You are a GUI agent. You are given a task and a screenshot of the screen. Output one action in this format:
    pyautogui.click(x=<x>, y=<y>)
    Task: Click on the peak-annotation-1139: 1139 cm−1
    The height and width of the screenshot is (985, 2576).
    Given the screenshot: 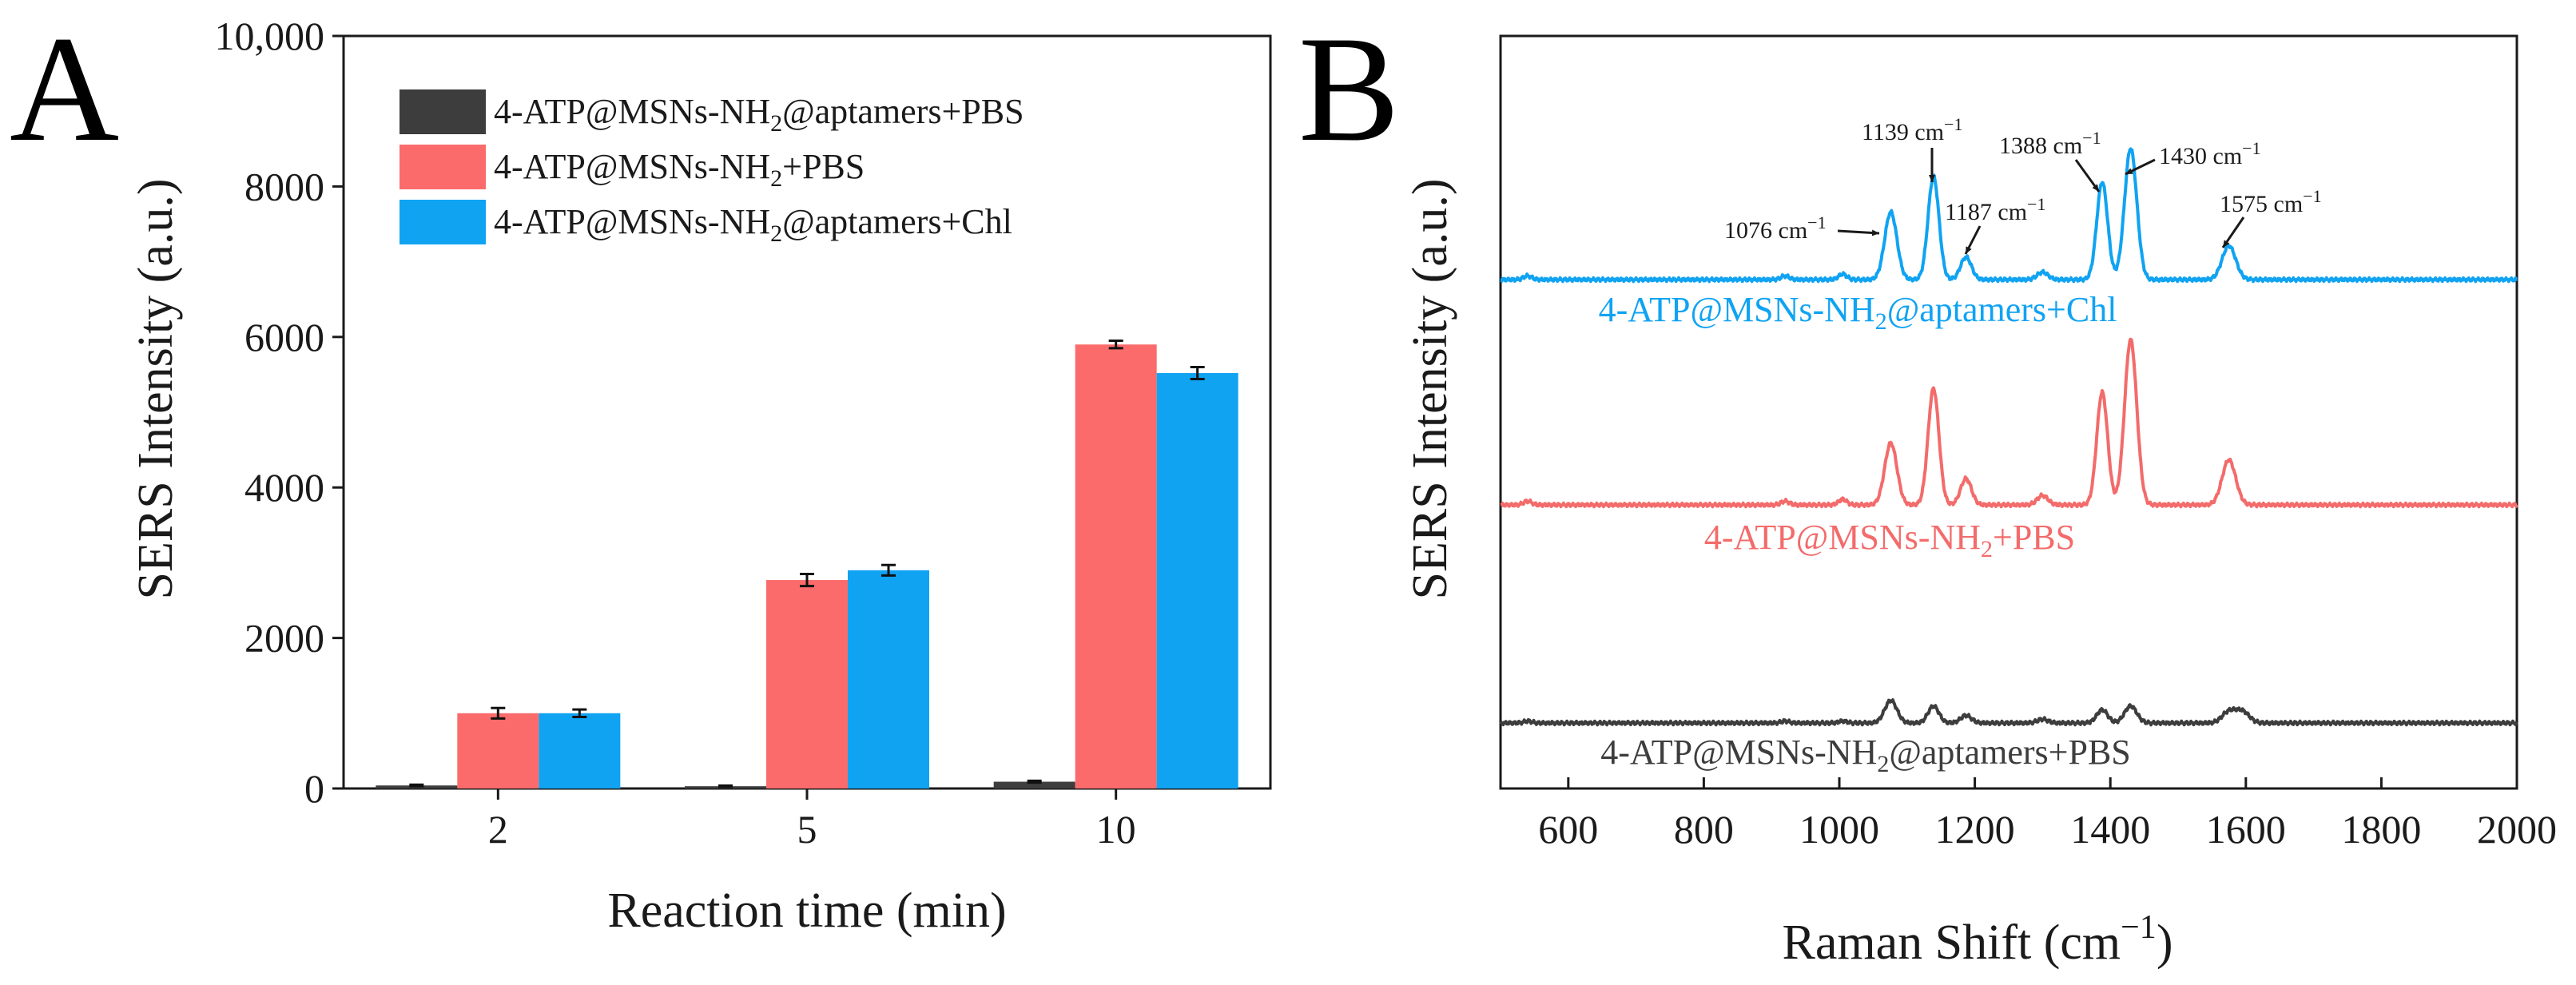 What is the action you would take?
    pyautogui.click(x=1912, y=129)
    